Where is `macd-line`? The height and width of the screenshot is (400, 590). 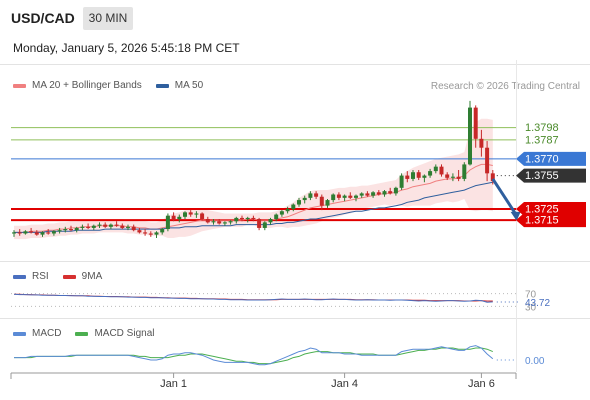
macd-line is located at coordinates (254, 355).